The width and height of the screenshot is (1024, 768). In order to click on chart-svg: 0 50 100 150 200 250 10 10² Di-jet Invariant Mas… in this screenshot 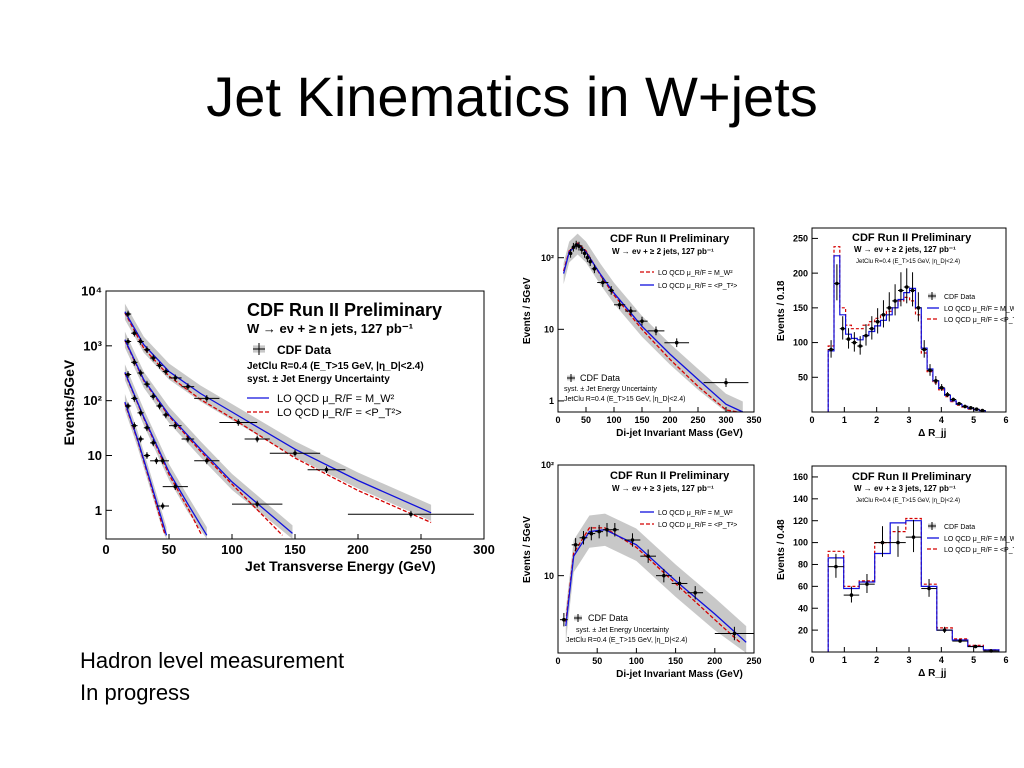, I will do `click(642, 570)`.